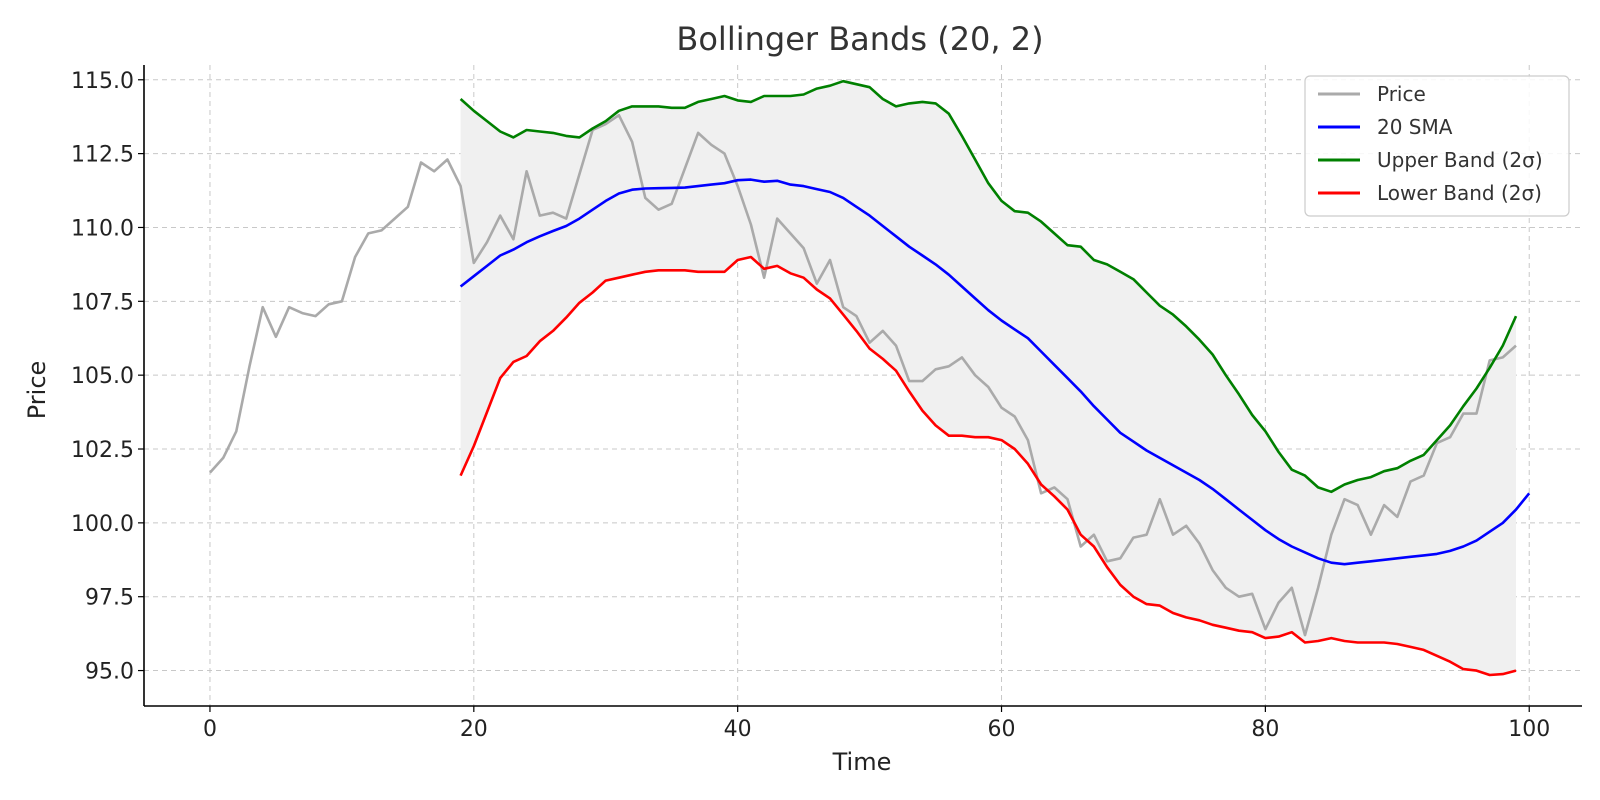 The image size is (1600, 800). I want to click on x-tick-label: 40, so click(738, 729).